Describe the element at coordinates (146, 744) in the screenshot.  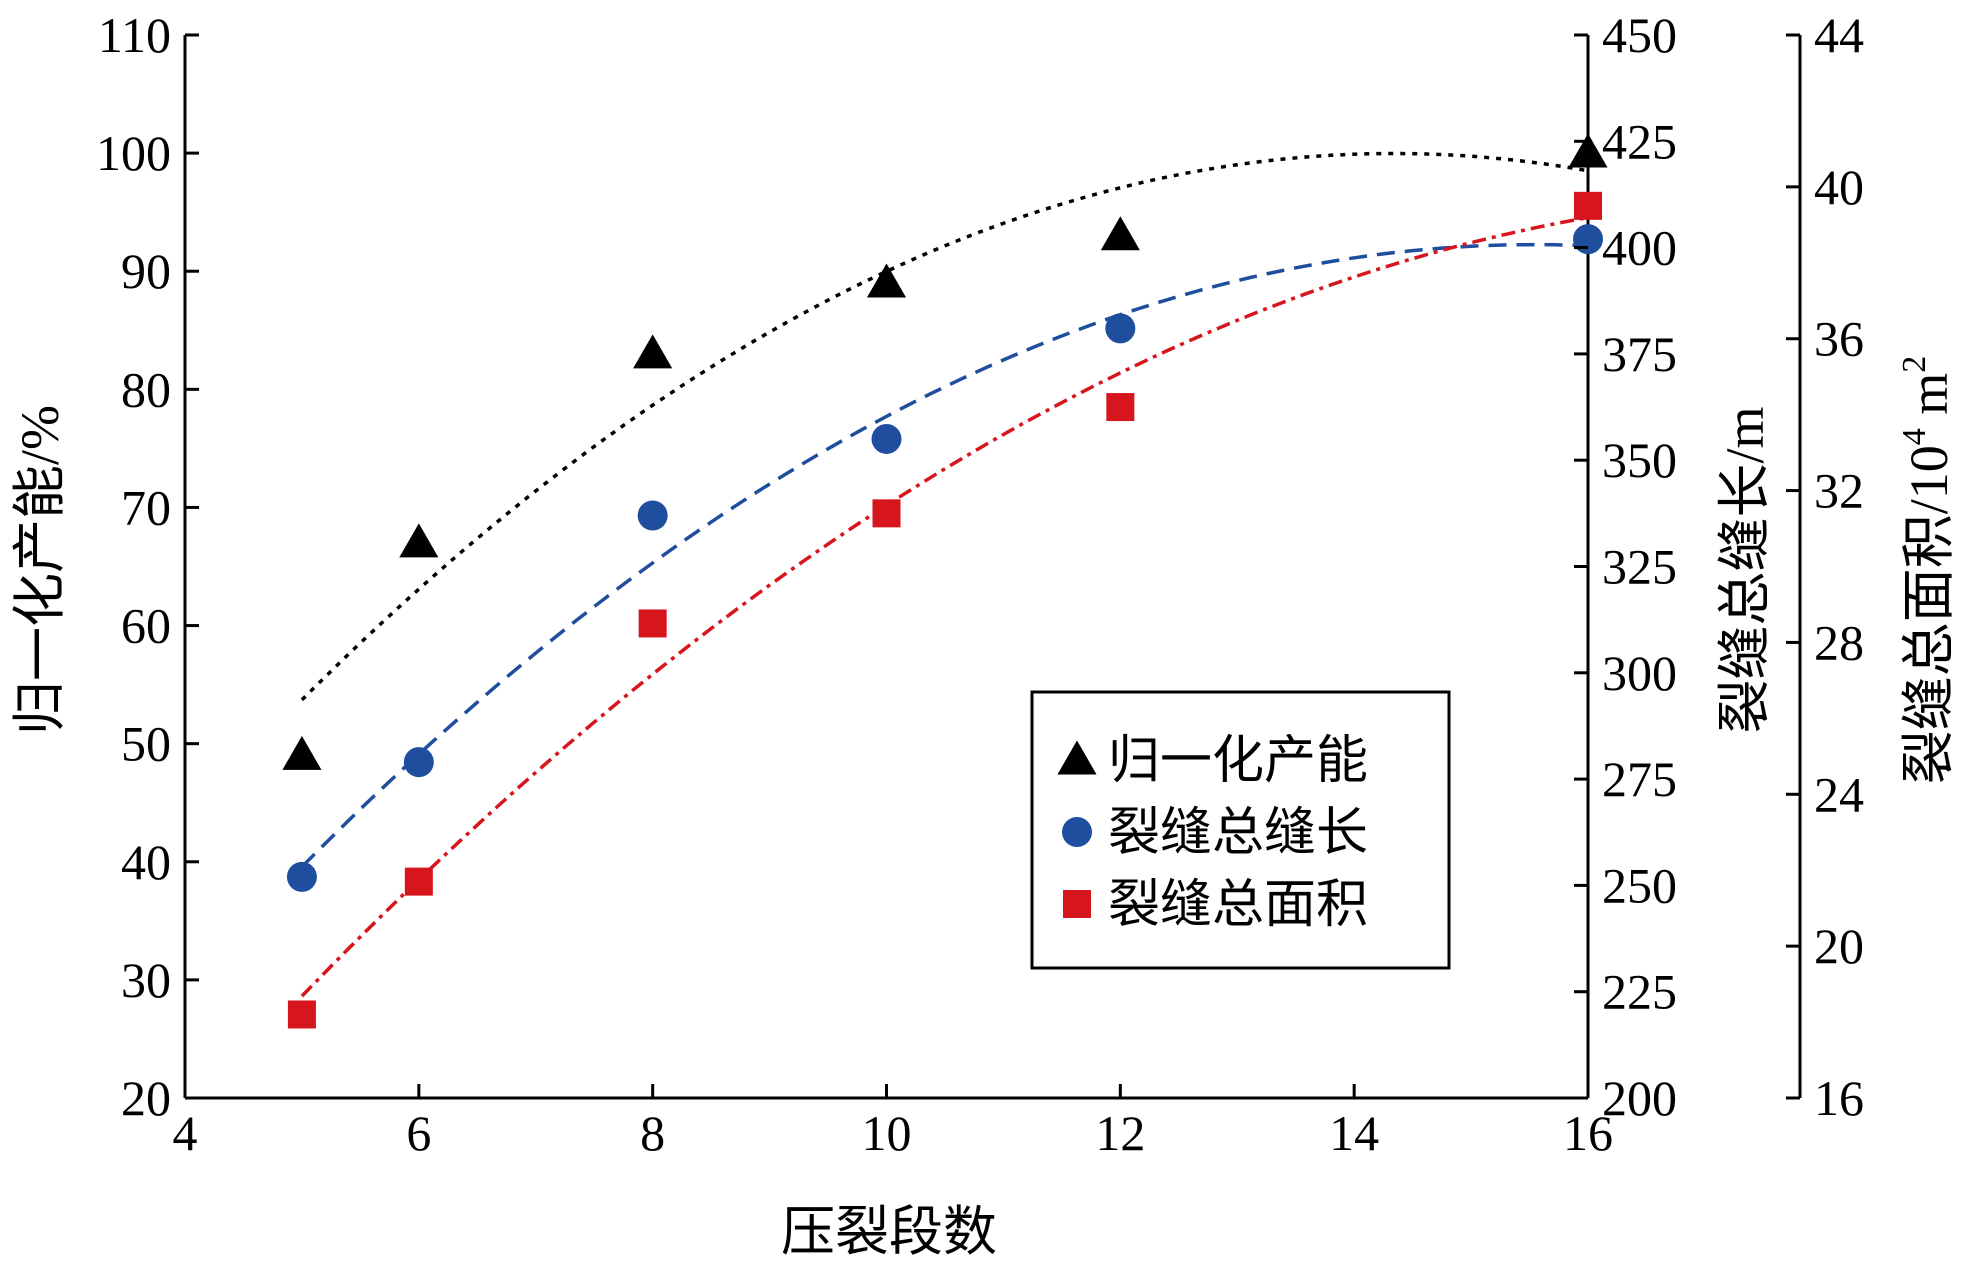
I see `y-left-tick-label: 50` at that location.